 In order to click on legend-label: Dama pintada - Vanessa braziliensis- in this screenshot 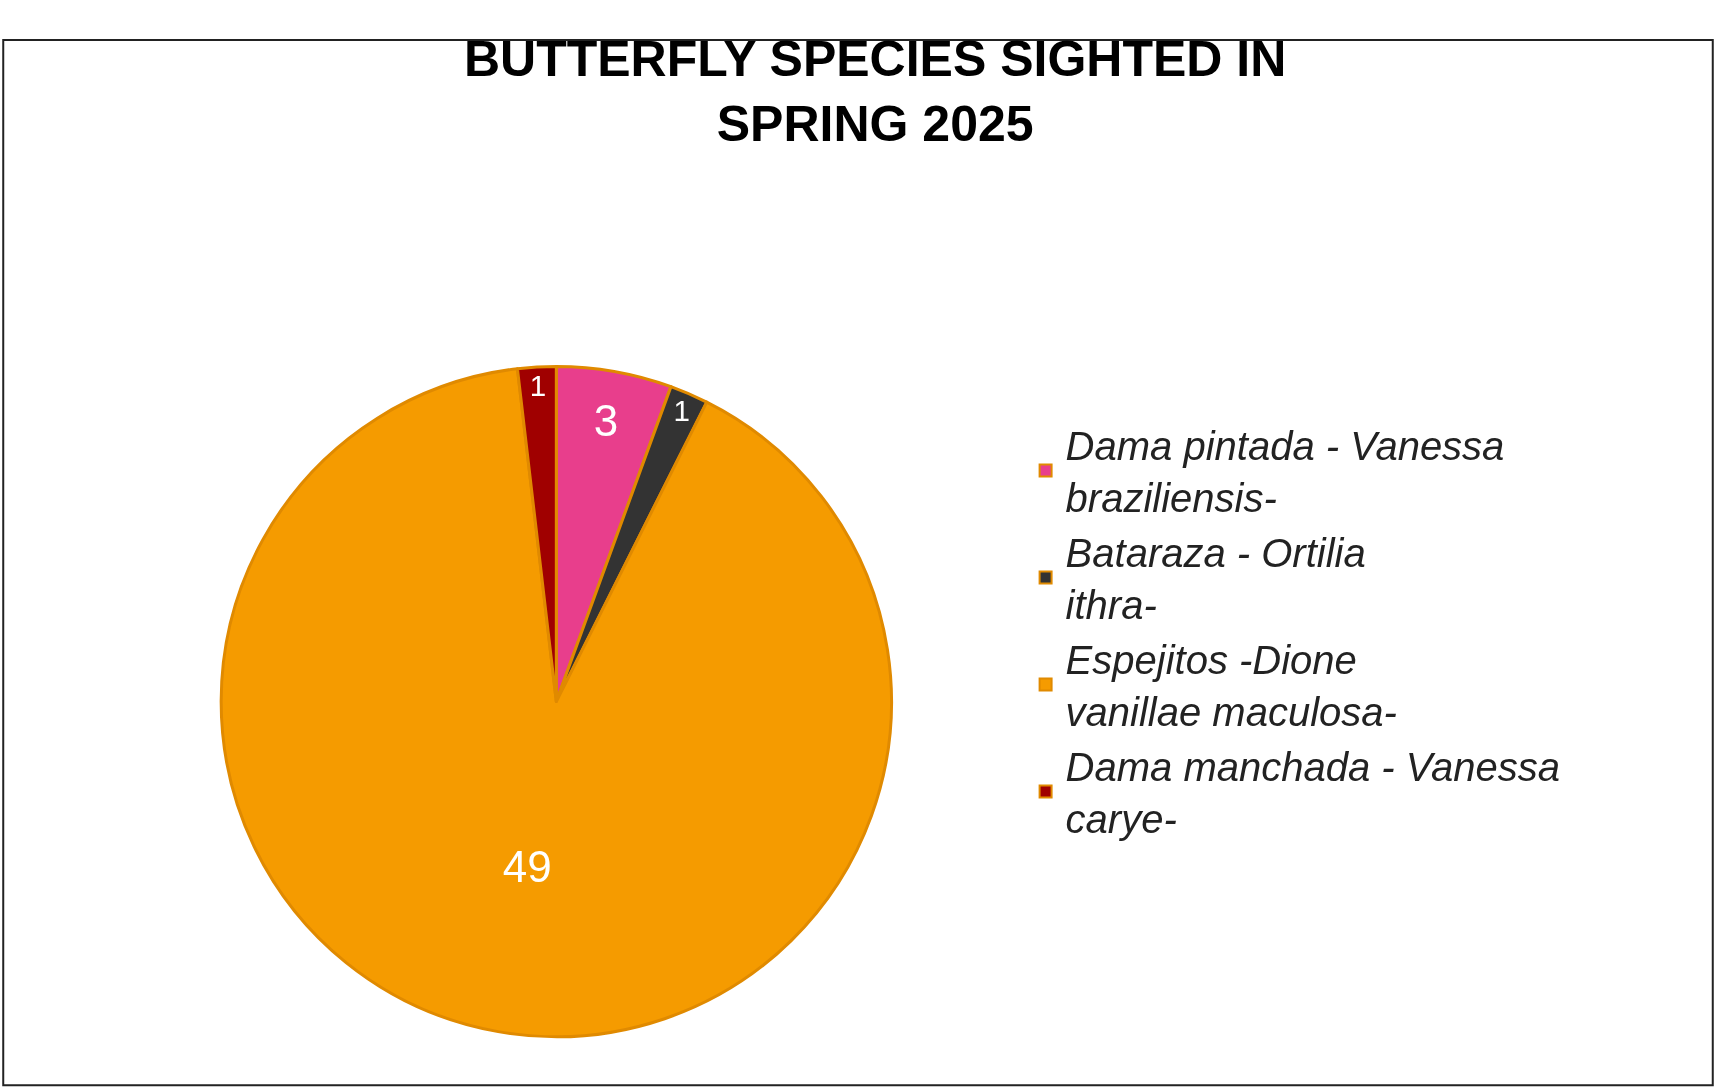, I will do `click(1285, 472)`.